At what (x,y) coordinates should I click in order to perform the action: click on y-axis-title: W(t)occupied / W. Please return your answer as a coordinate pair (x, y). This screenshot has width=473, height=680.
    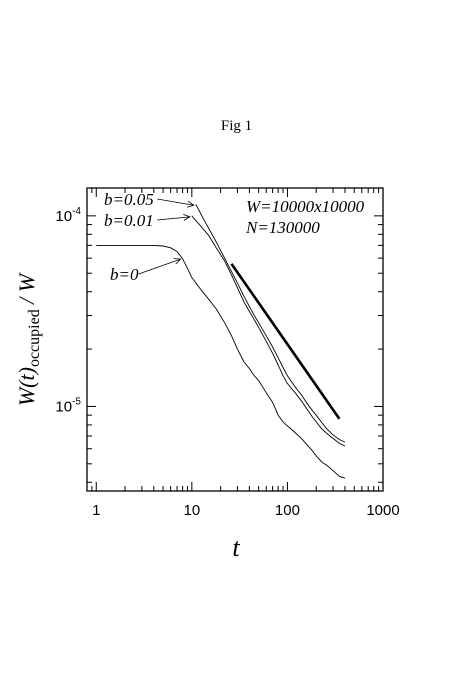
    Looking at the image, I should click on (28, 339).